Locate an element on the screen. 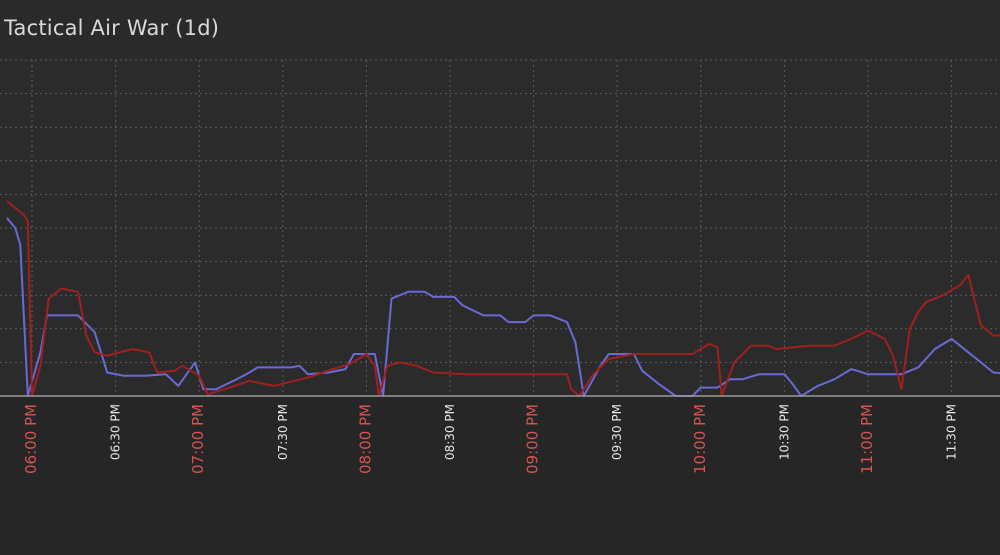 This screenshot has width=1000, height=555. x-tick-label: 07:30 PM is located at coordinates (283, 432).